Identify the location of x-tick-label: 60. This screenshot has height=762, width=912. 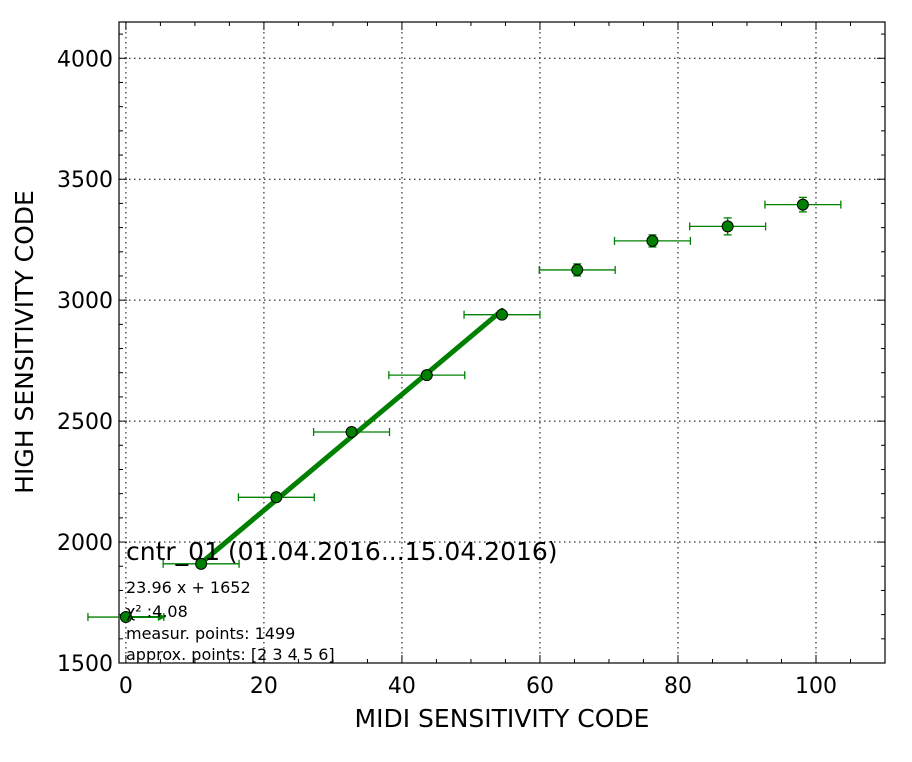
(540, 686).